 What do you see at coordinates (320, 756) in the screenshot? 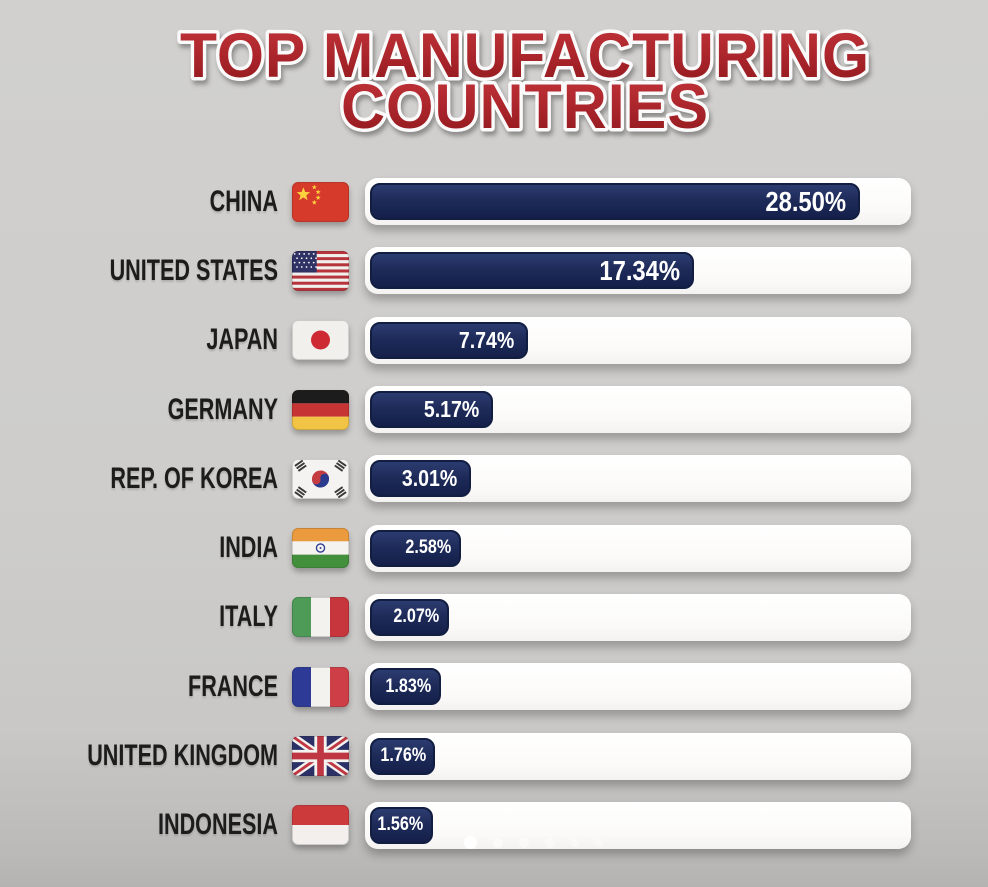
I see `flag-uk-icon` at bounding box center [320, 756].